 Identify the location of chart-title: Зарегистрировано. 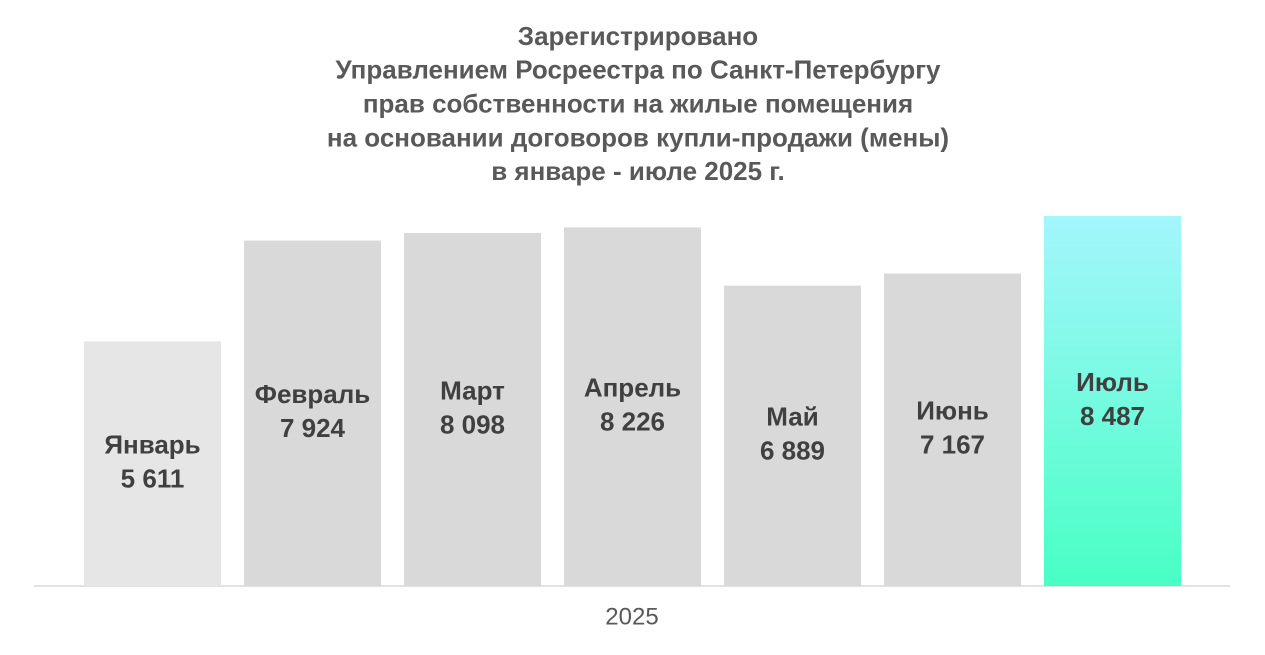
(638, 36).